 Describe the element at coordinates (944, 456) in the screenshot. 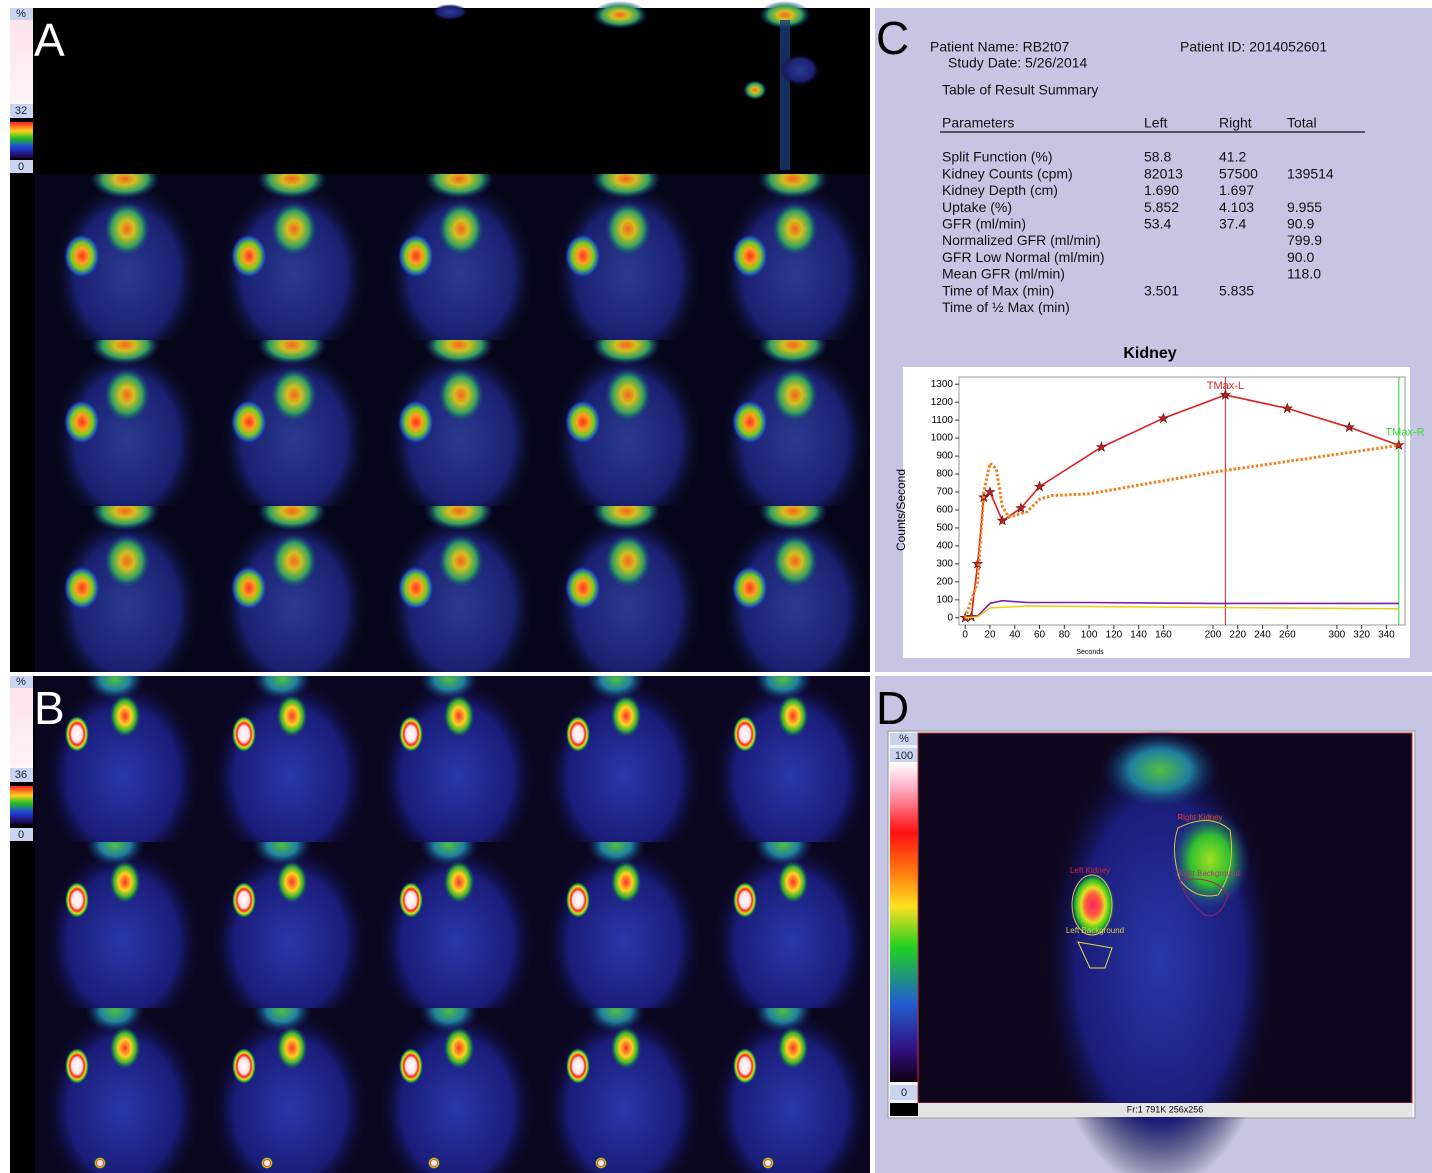

I see `y-tick-label: 900` at that location.